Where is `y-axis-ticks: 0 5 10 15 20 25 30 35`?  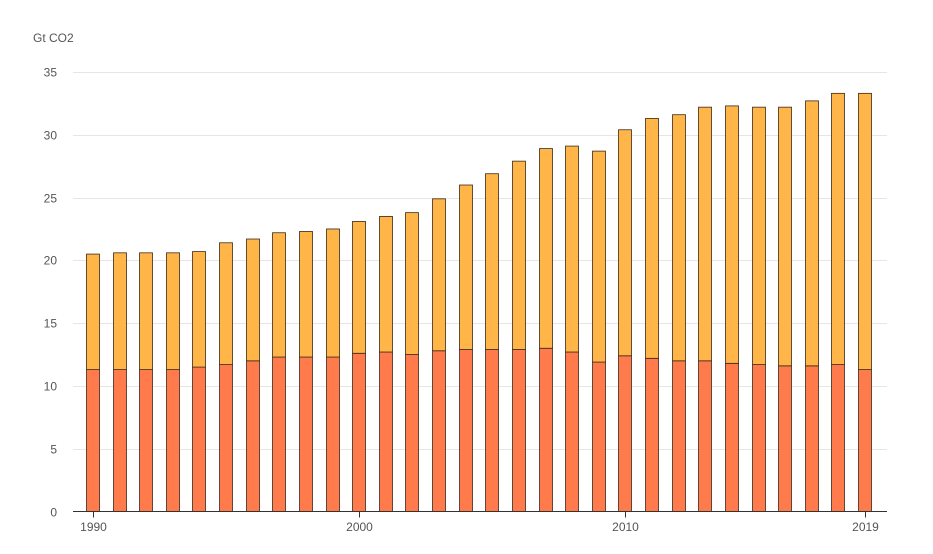 y-axis-ticks: 0 5 10 15 20 25 30 35 is located at coordinates (51, 293).